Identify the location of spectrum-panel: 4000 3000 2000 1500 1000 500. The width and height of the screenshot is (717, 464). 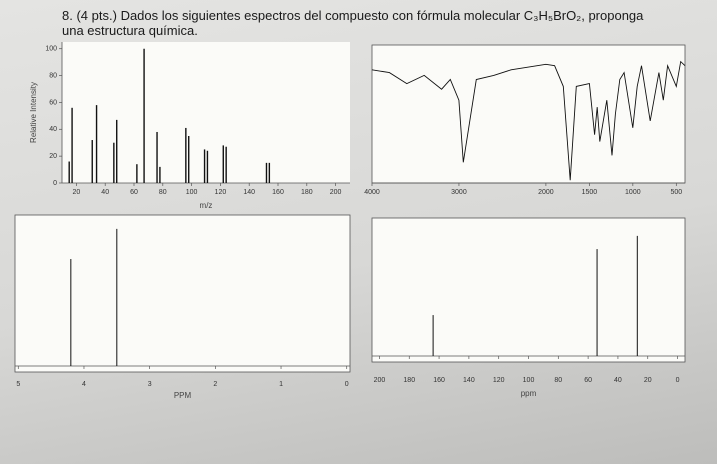
(525, 120).